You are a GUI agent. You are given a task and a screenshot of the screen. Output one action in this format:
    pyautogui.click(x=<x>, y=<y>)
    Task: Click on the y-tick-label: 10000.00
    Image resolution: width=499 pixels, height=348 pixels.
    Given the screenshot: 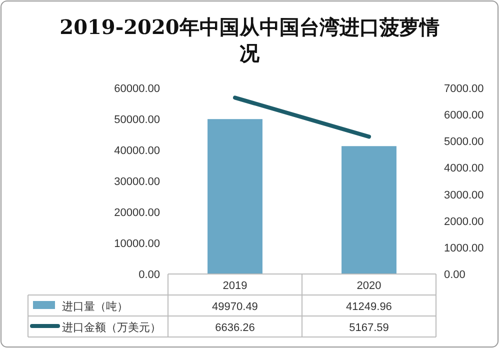 What is the action you would take?
    pyautogui.click(x=137, y=244)
    